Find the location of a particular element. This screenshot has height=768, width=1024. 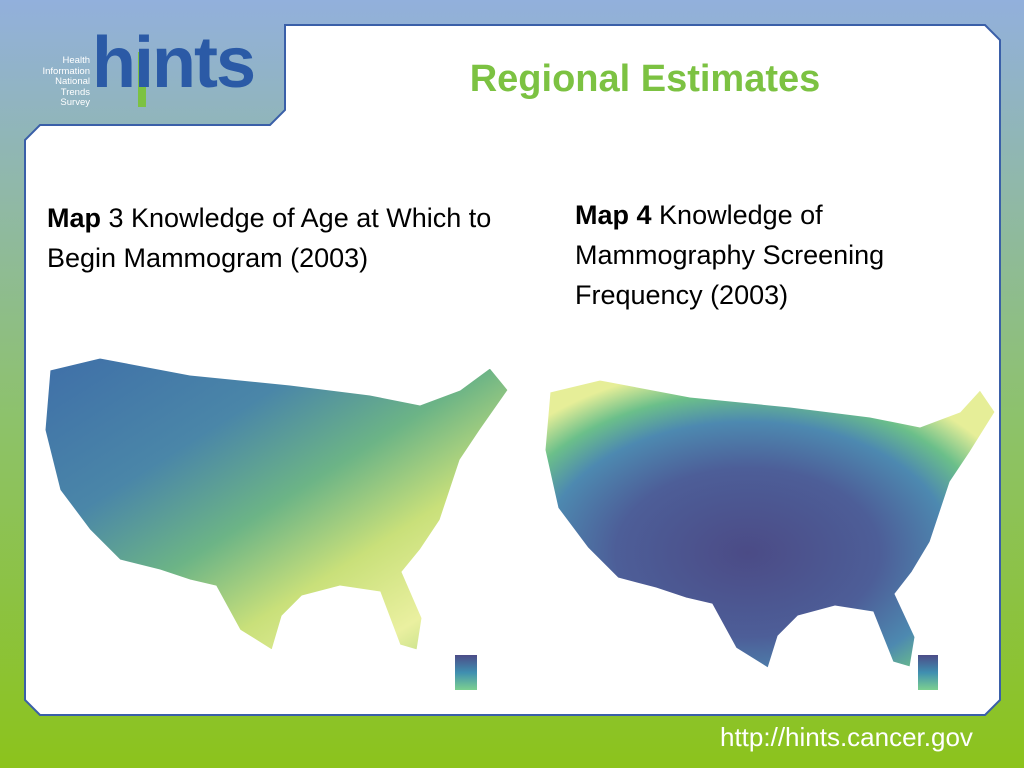

tagline-line: Health is located at coordinates (76, 60).